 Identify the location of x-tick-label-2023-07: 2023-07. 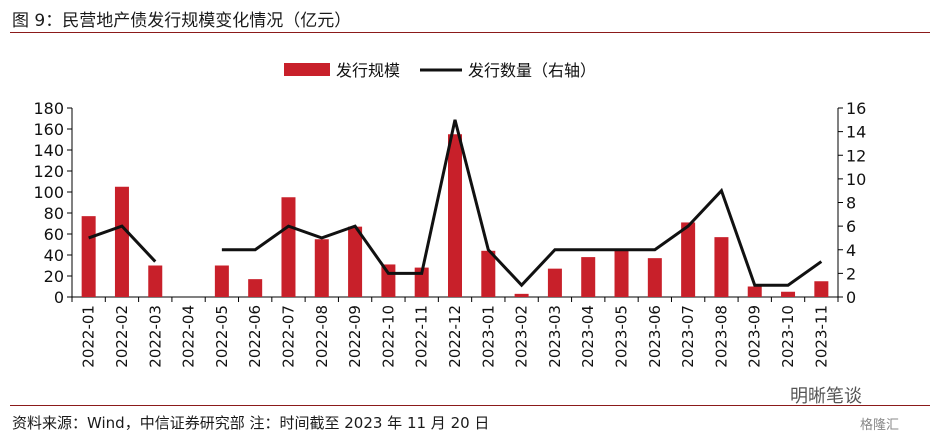
(688, 336).